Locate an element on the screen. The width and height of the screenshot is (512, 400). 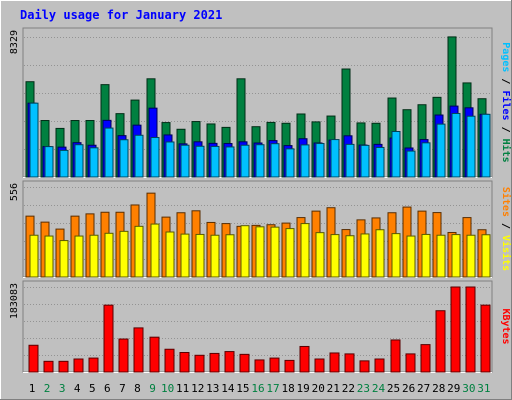
x-tick-label: 23 is located at coordinates (363, 388).